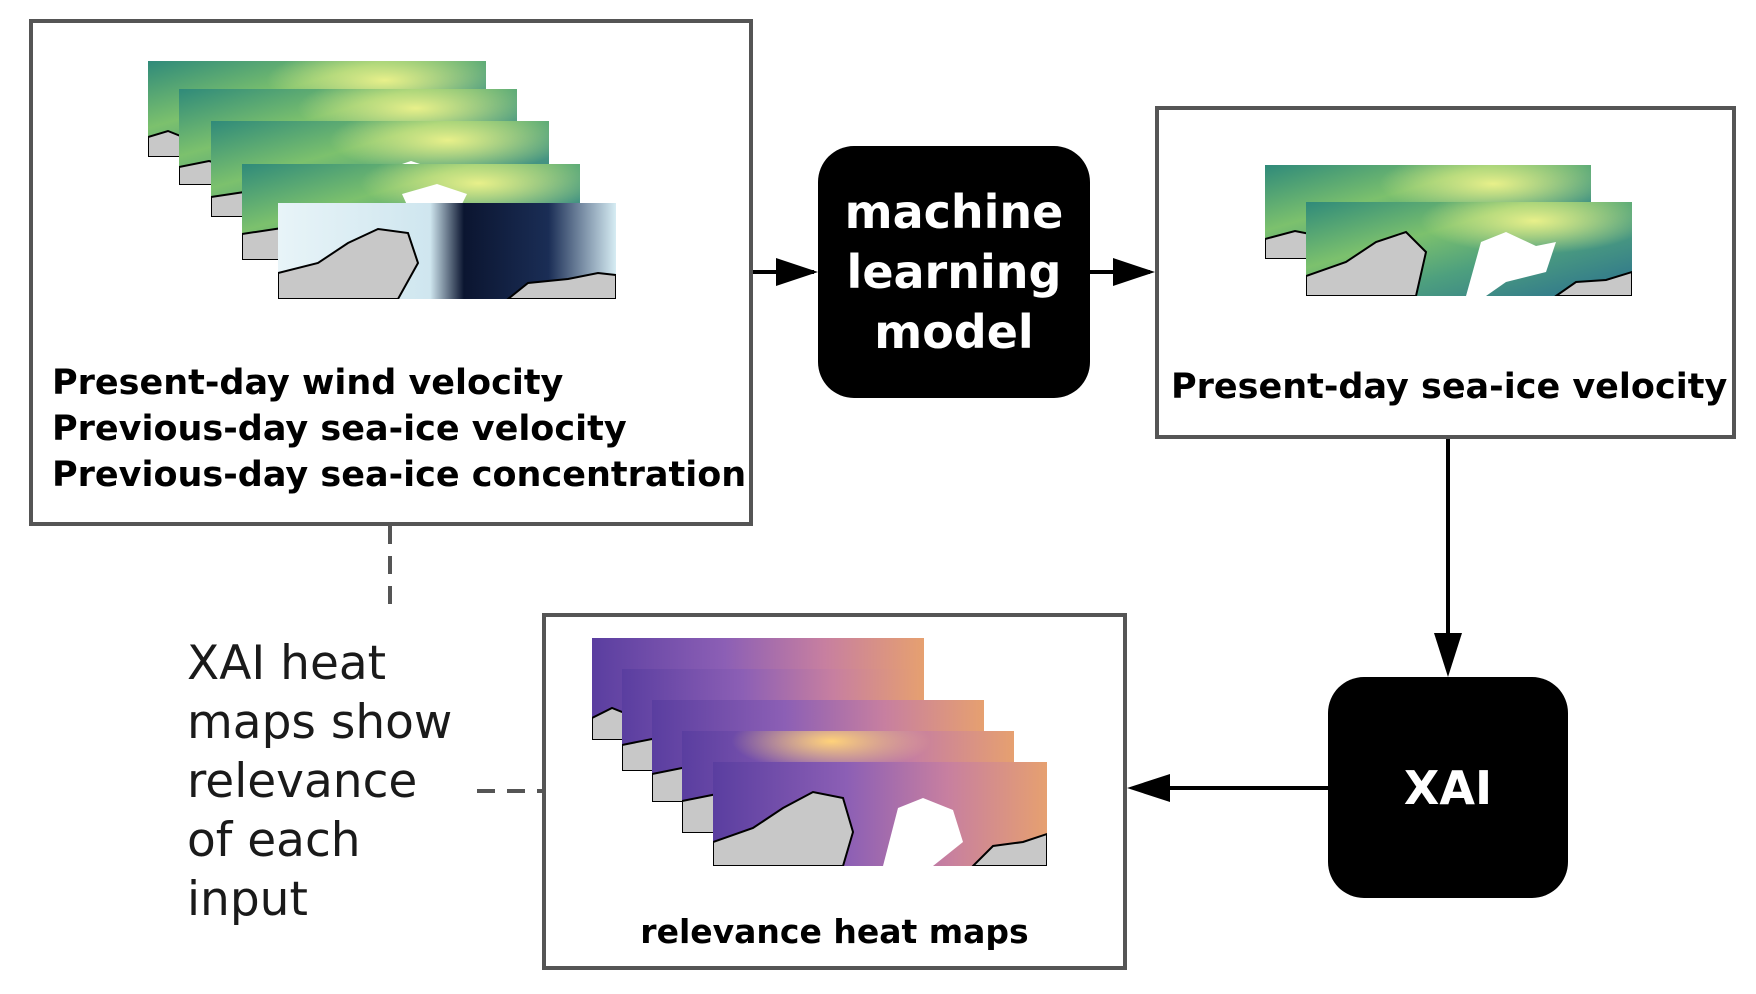  I want to click on xai-label: XAI, so click(1448, 787).